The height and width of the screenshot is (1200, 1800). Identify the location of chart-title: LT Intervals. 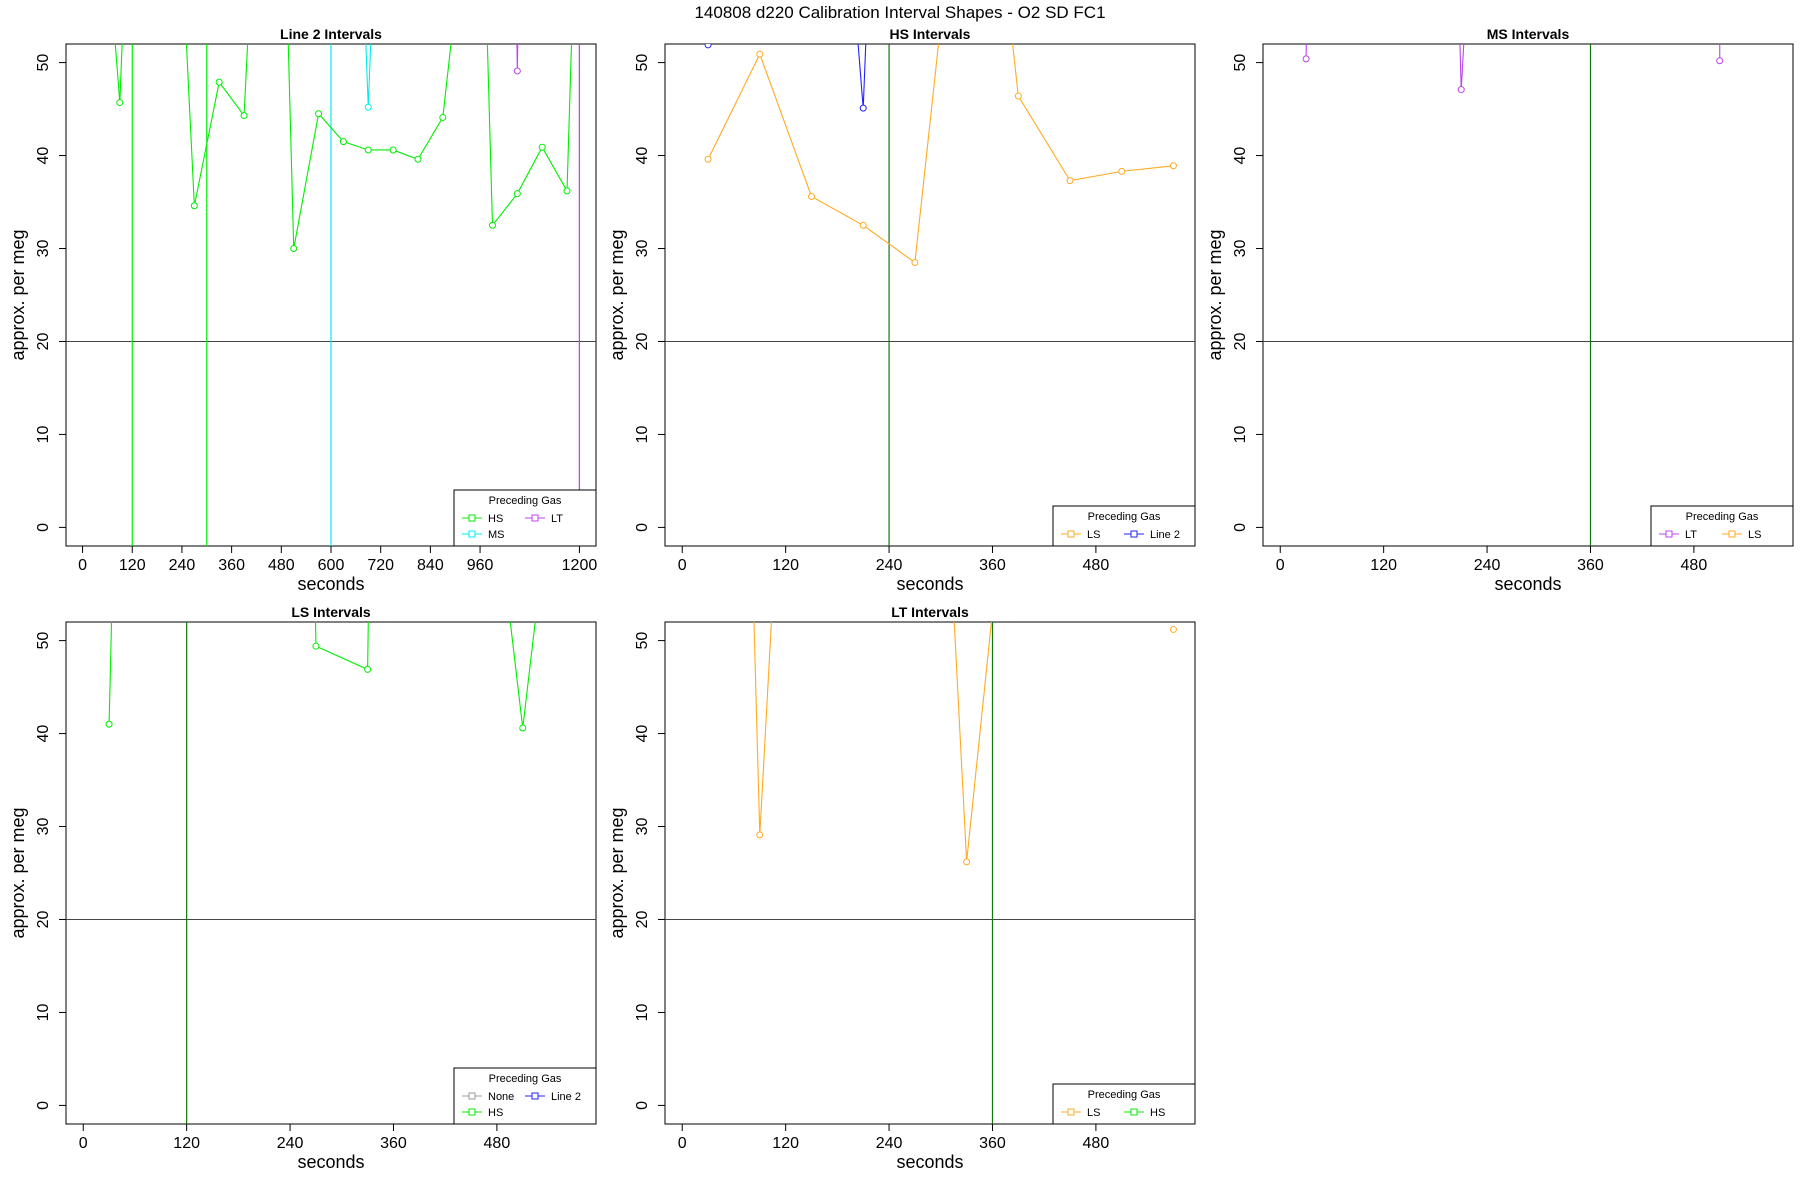
(930, 612).